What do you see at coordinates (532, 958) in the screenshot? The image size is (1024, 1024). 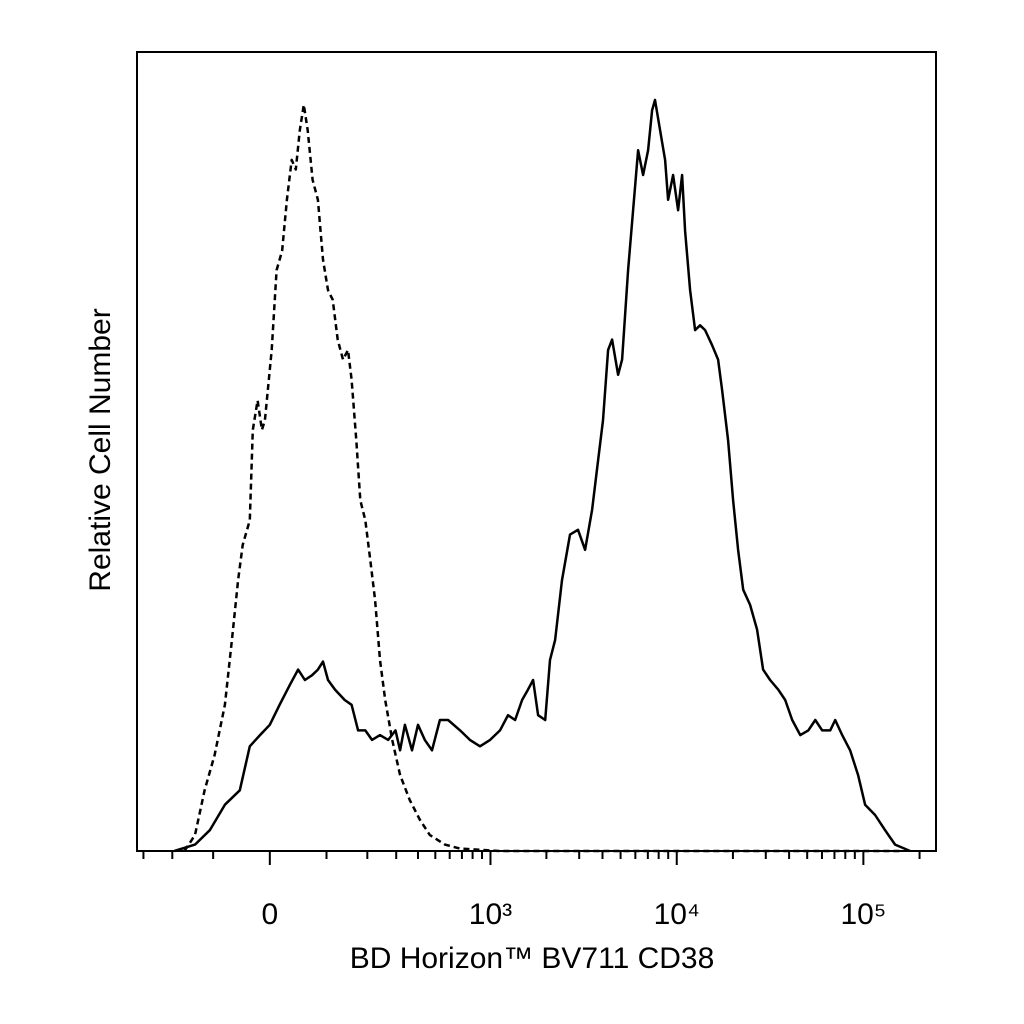 I see `x-axis-label: BD Horizon™ BV711 CD38` at bounding box center [532, 958].